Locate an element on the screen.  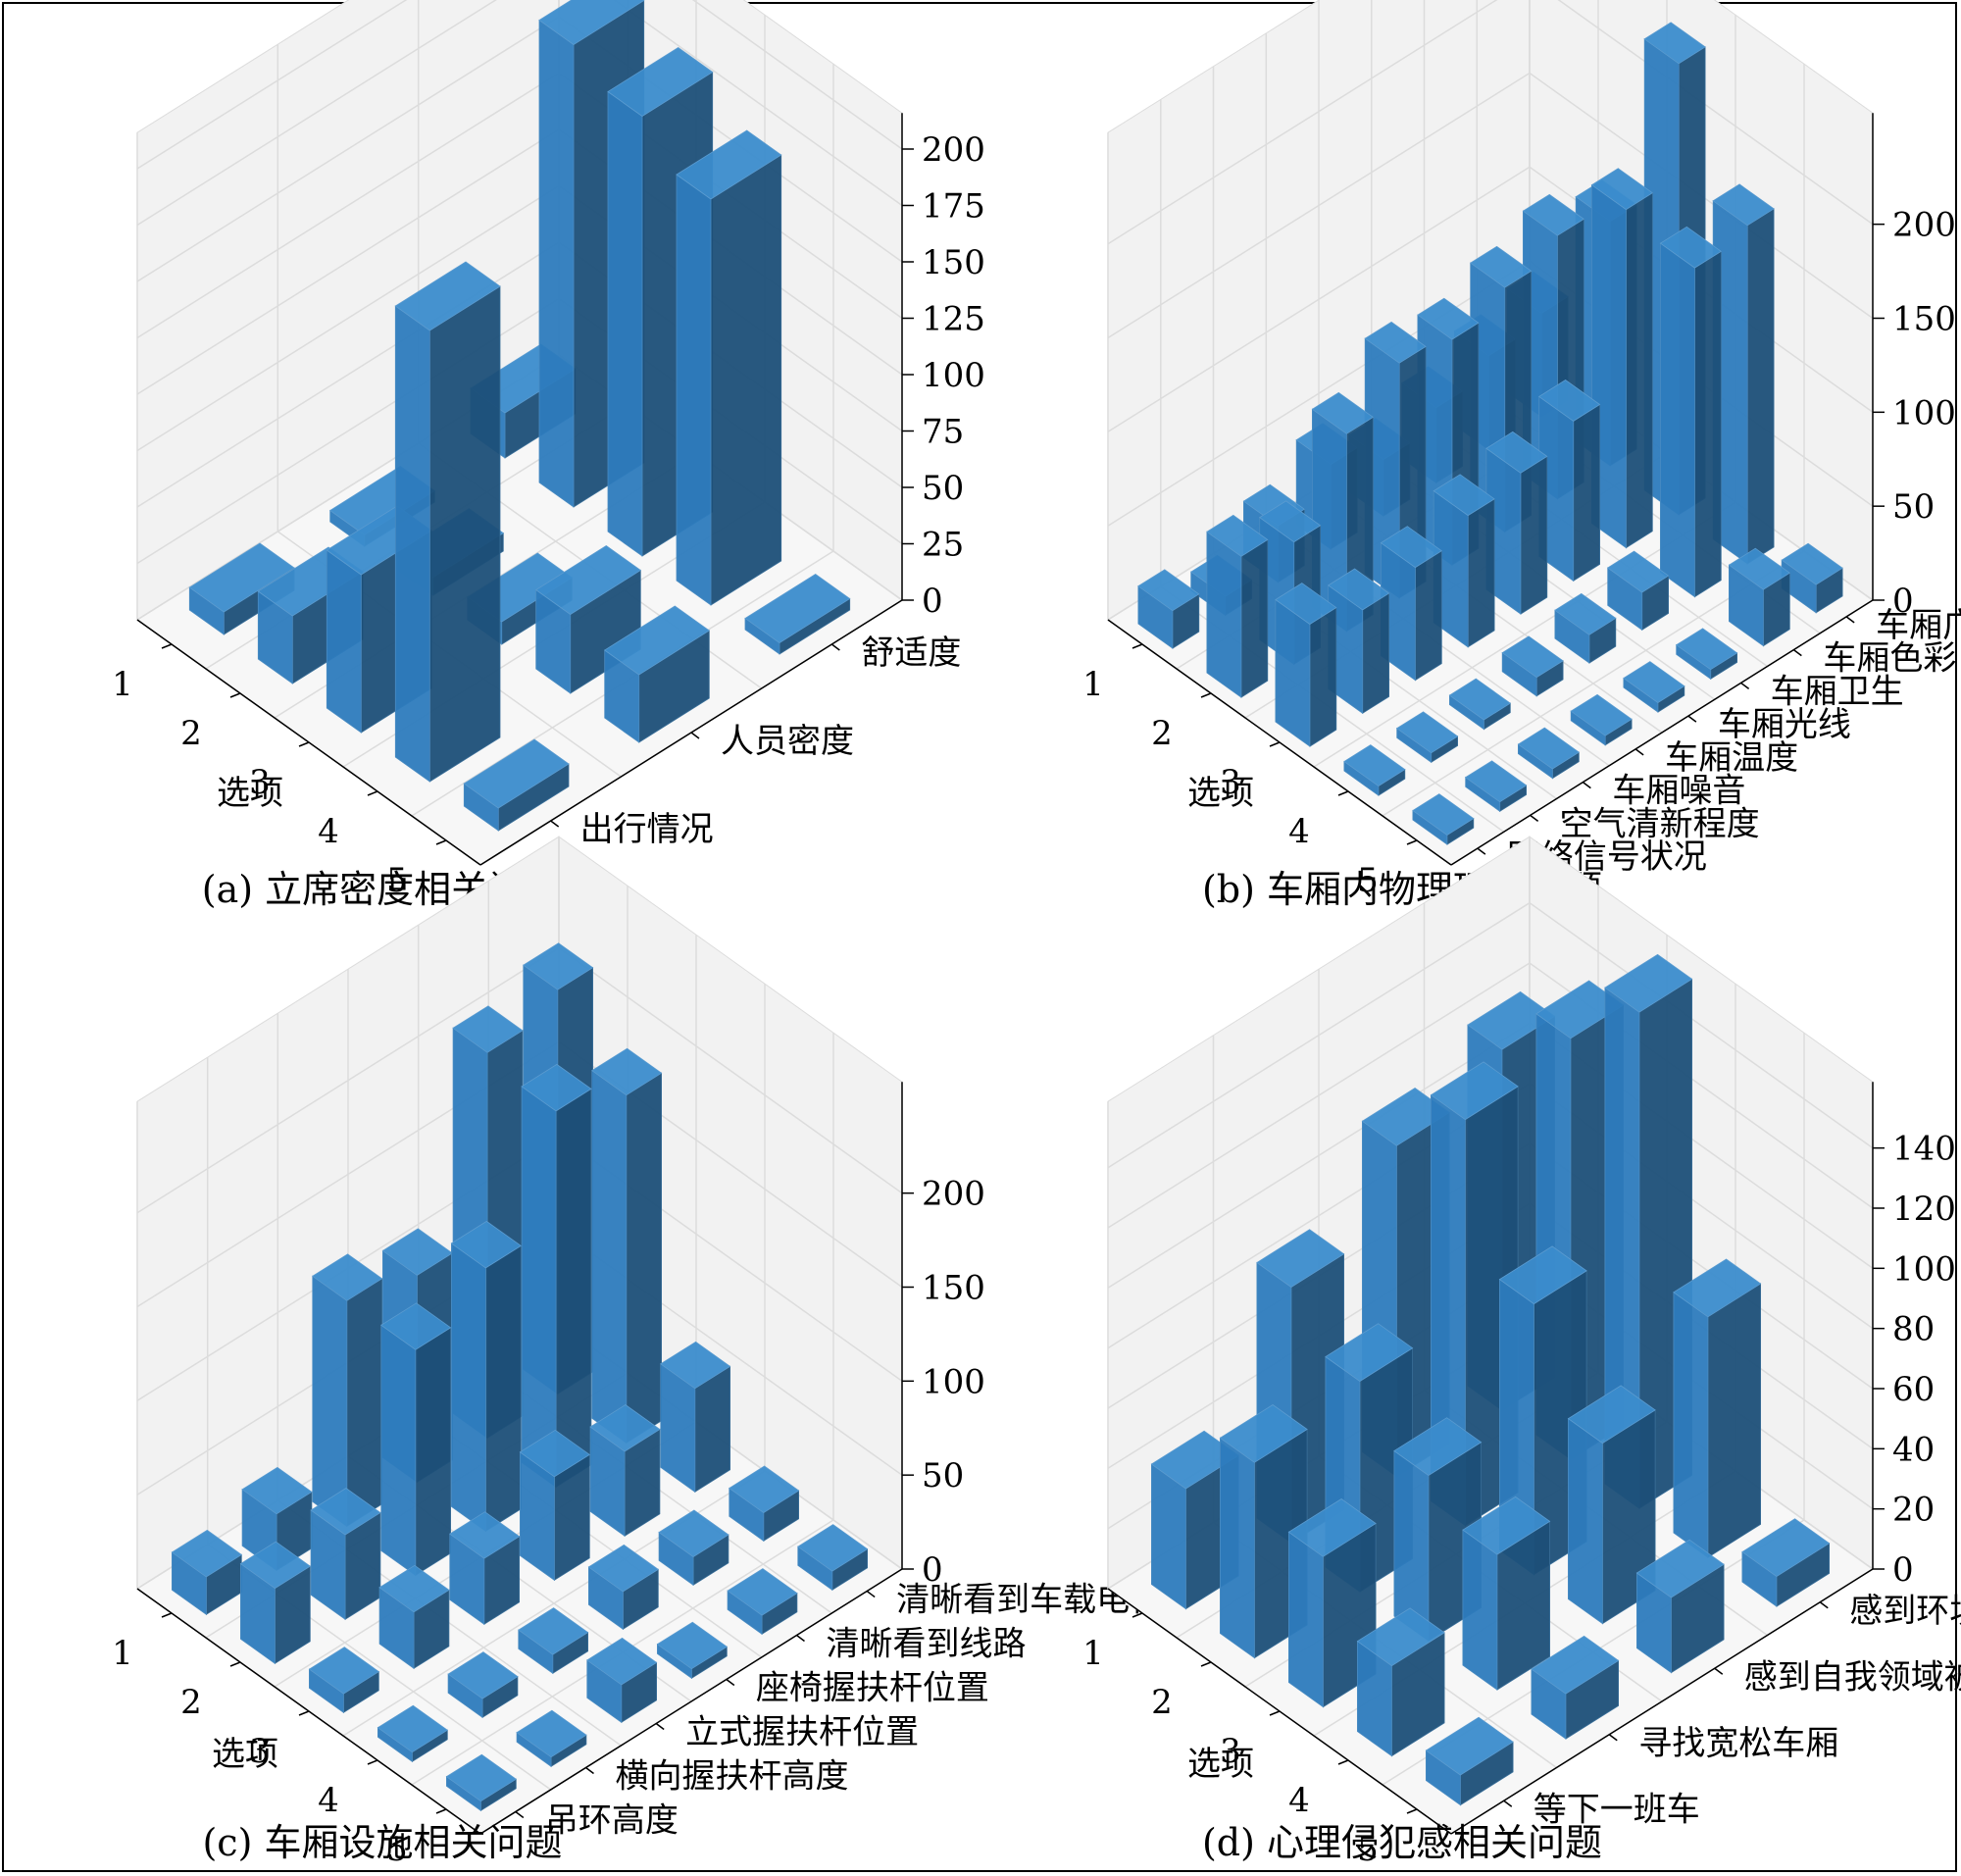
z-tick-label: 125 is located at coordinates (953, 319).